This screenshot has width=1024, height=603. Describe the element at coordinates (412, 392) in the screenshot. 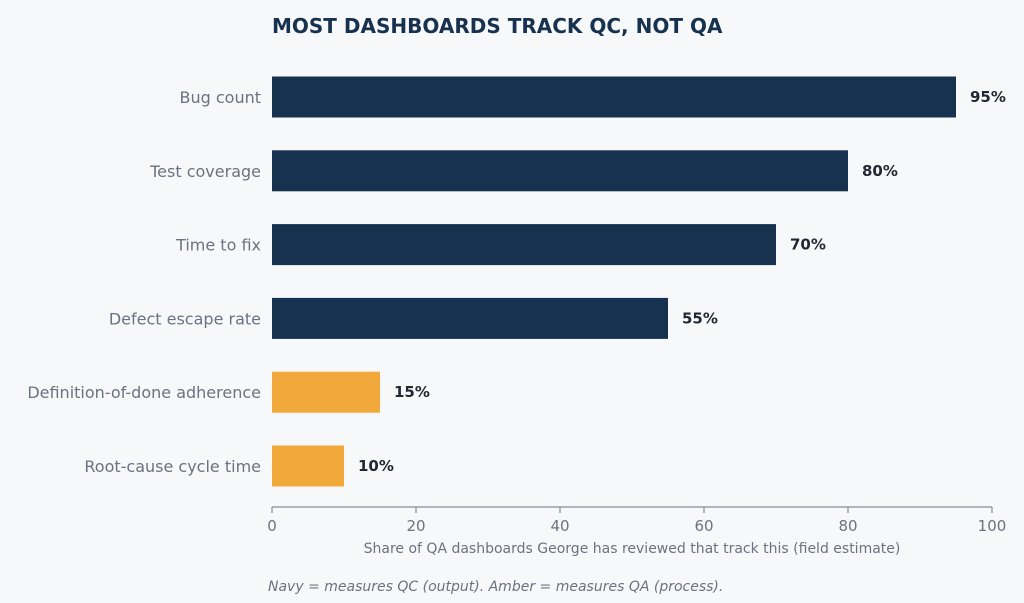

I see `data-label-5: 15%` at that location.